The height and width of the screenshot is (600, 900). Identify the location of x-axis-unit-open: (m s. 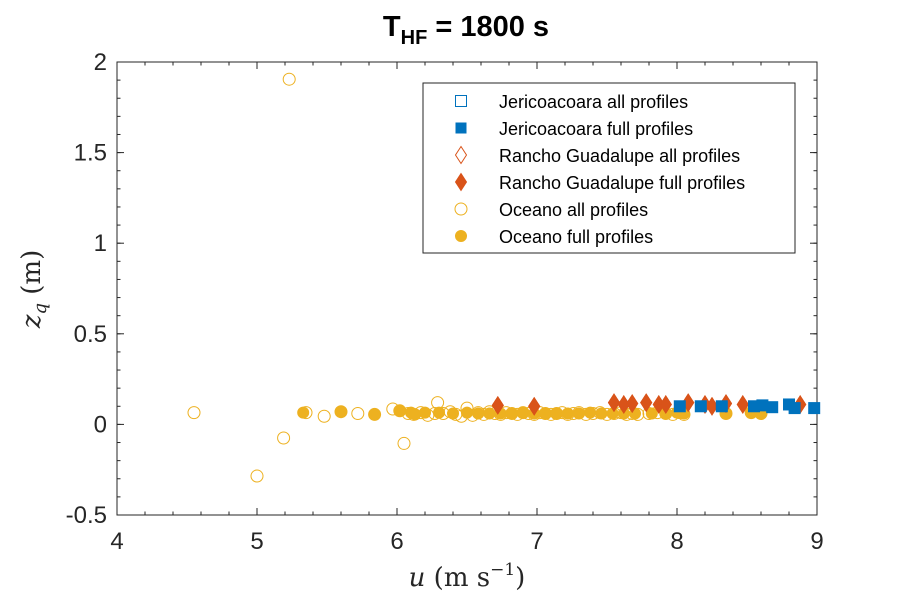
(457, 578).